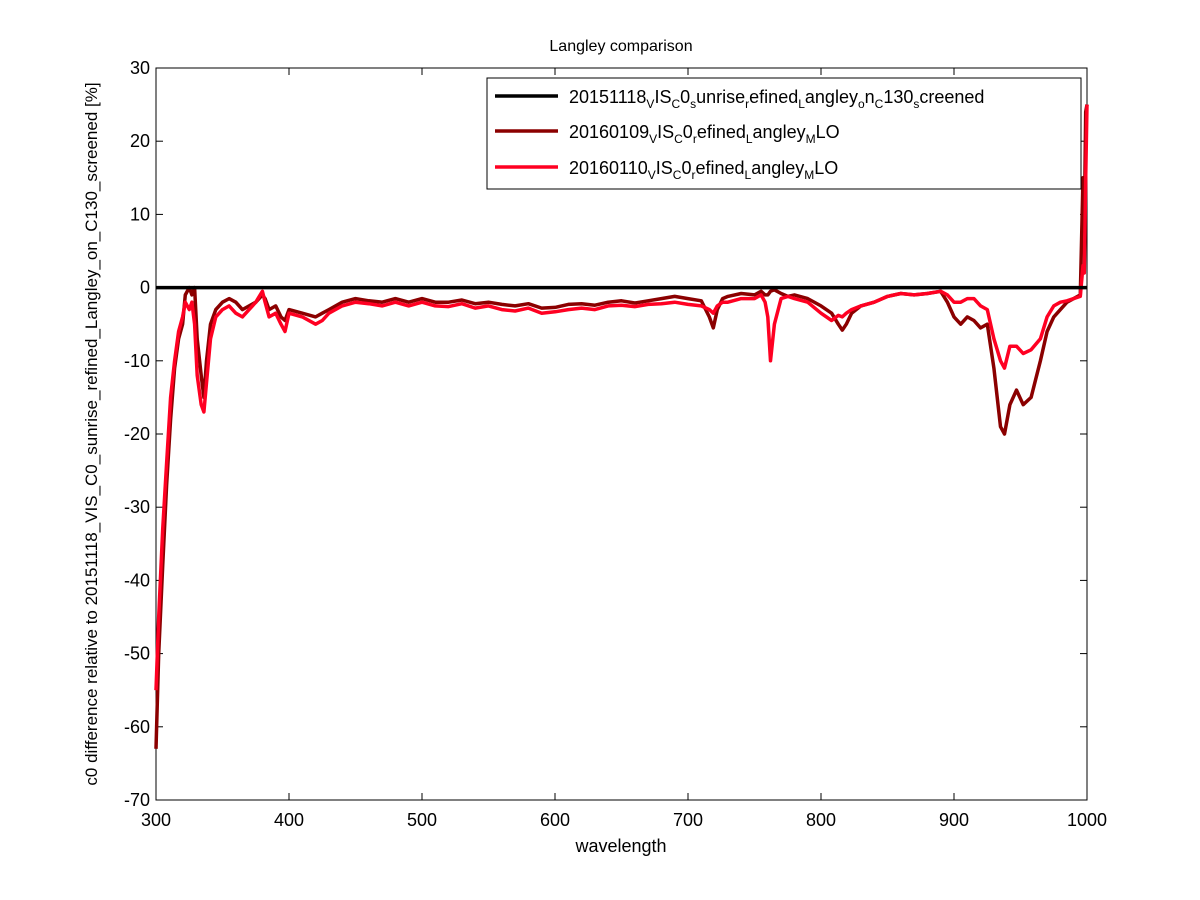  Describe the element at coordinates (704, 134) in the screenshot. I see `legend-label-1: 20160109VISC0refinedLangleyMLO` at that location.